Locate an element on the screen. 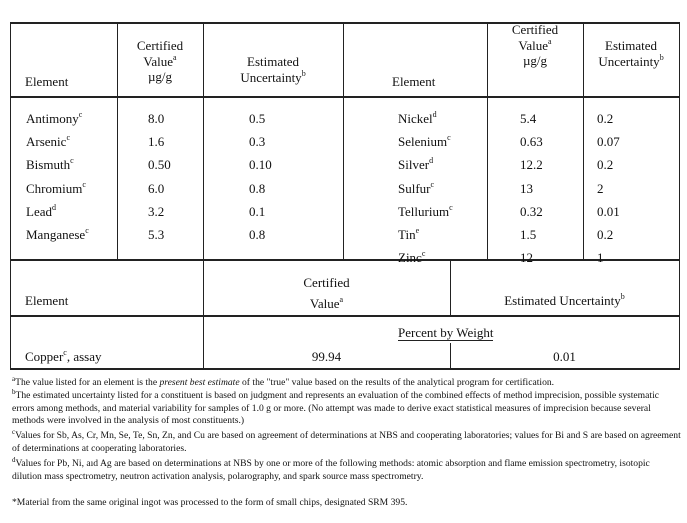 Image resolution: width=687 pixels, height=523 pixels. certified-value: 12.2 is located at coordinates (531, 165).